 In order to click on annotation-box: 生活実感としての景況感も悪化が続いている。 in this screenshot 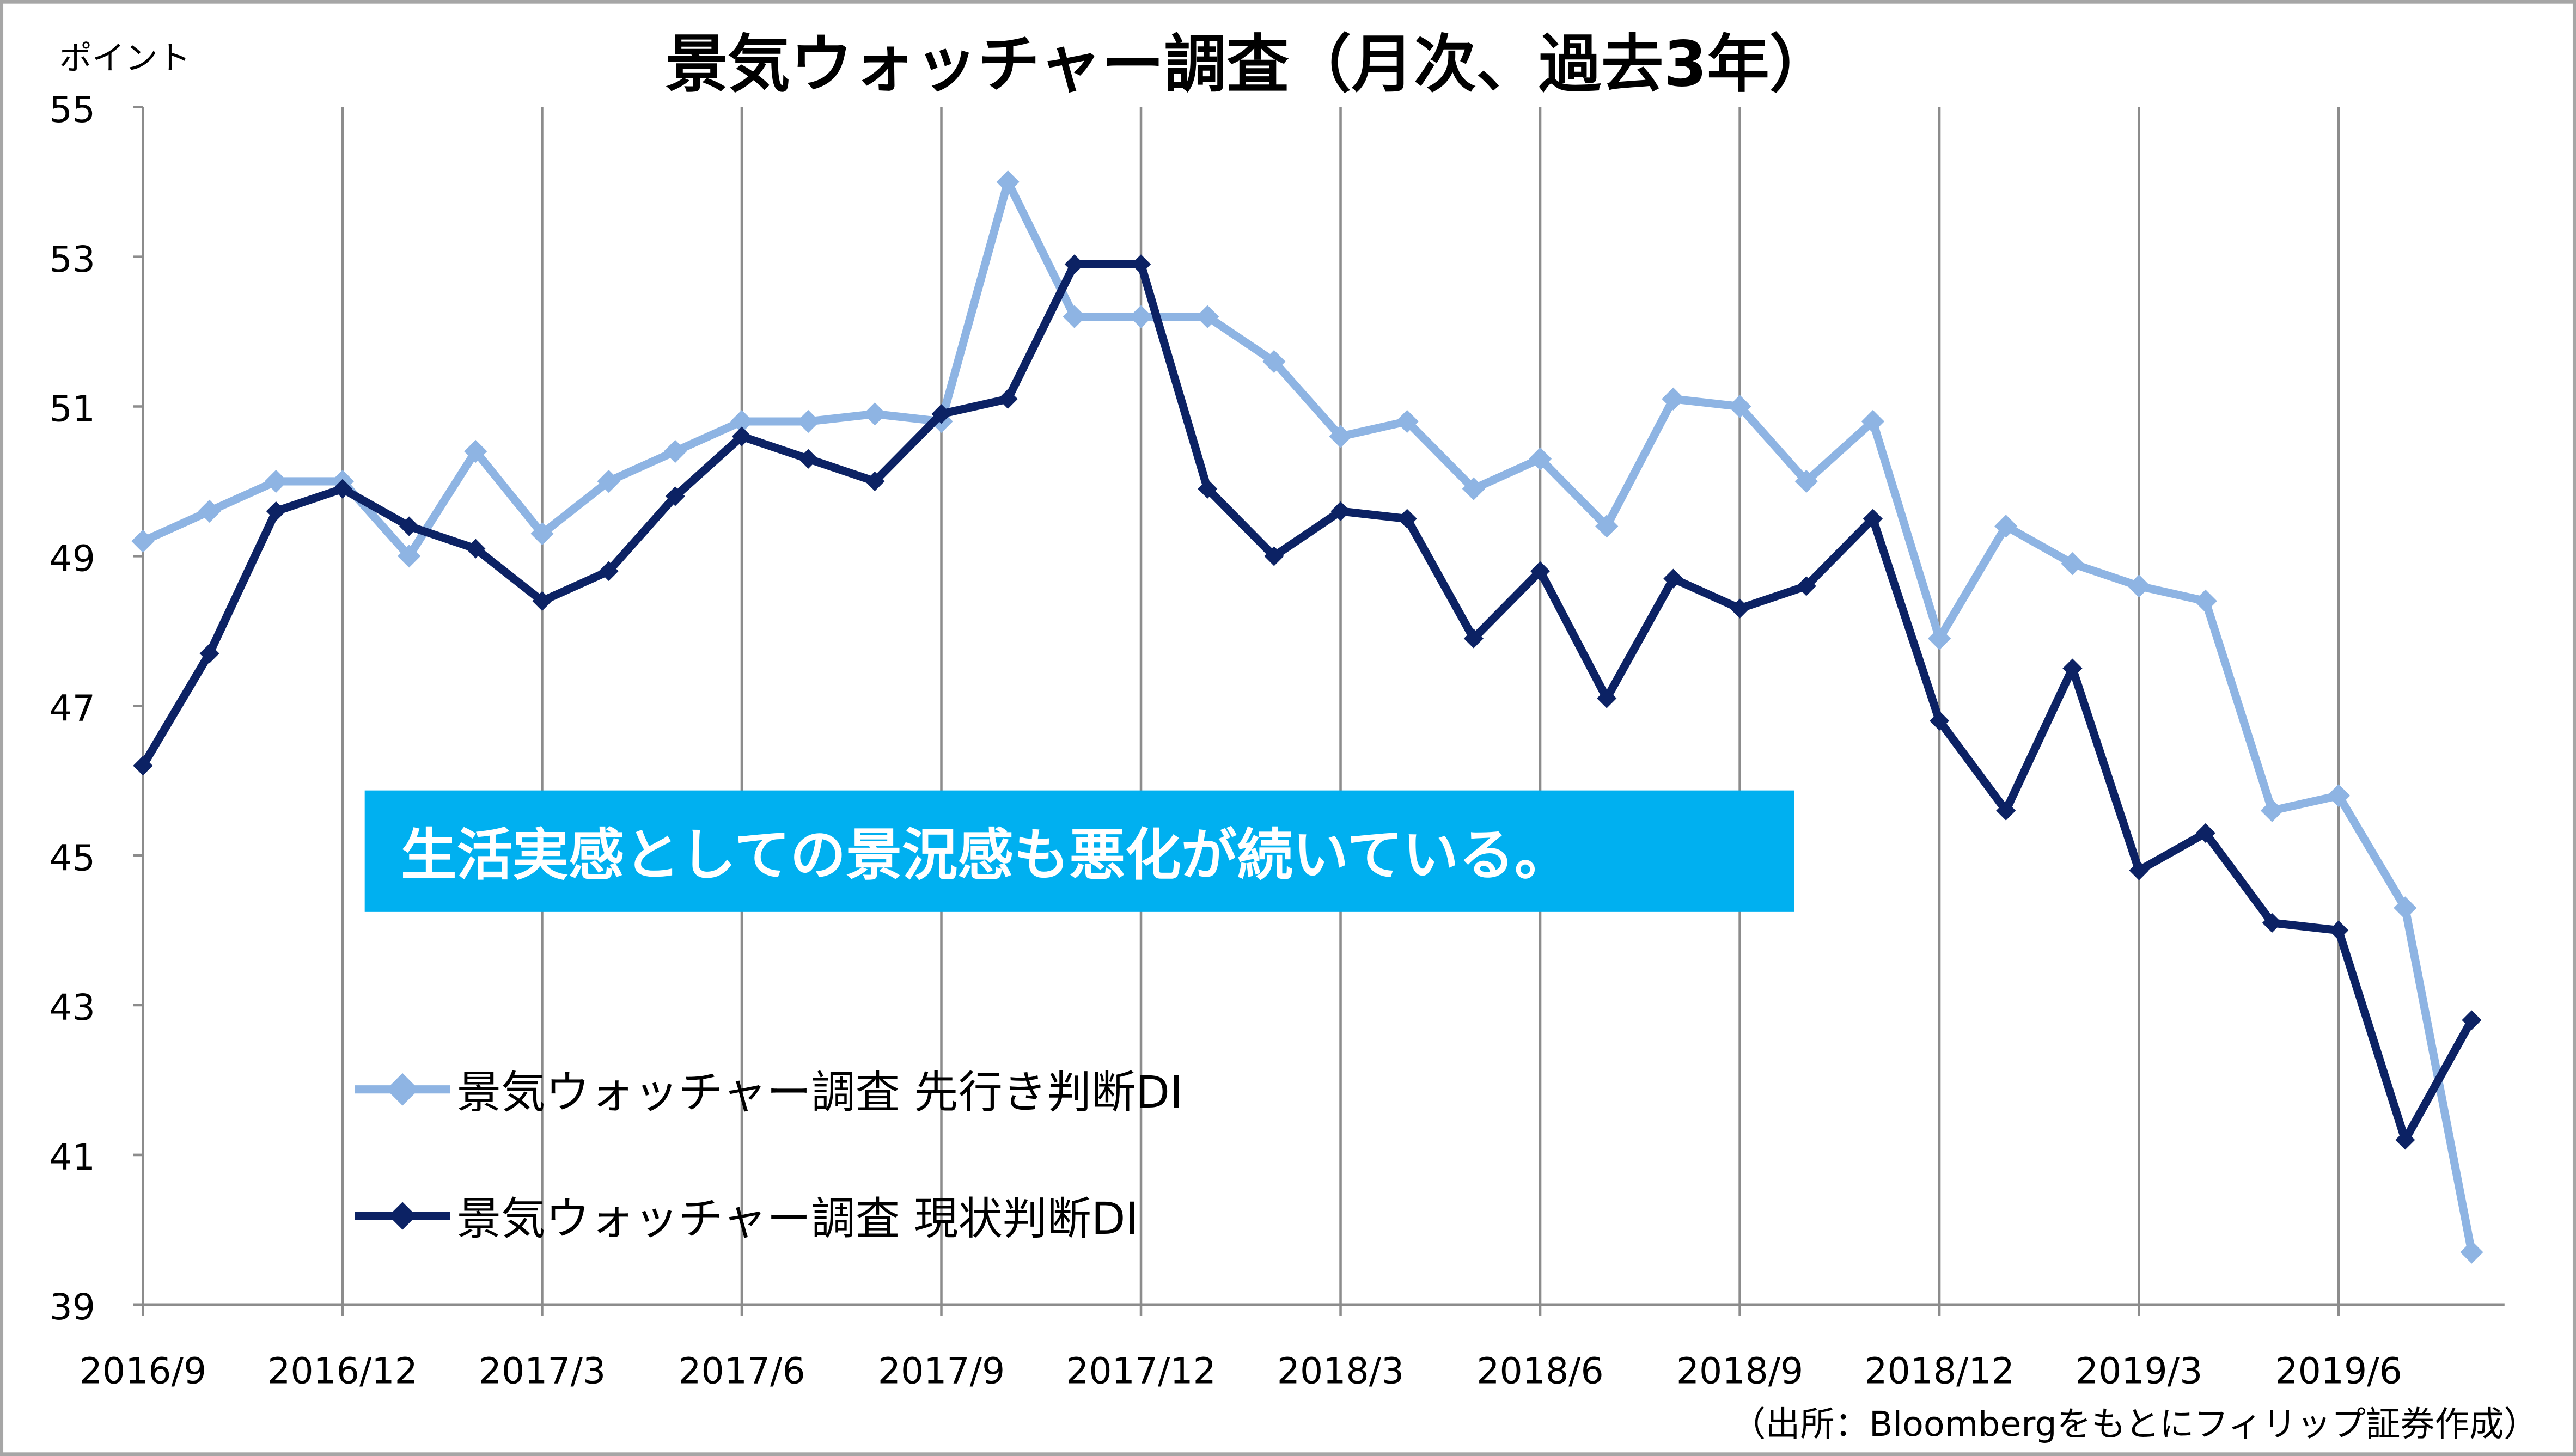, I will do `click(1079, 851)`.